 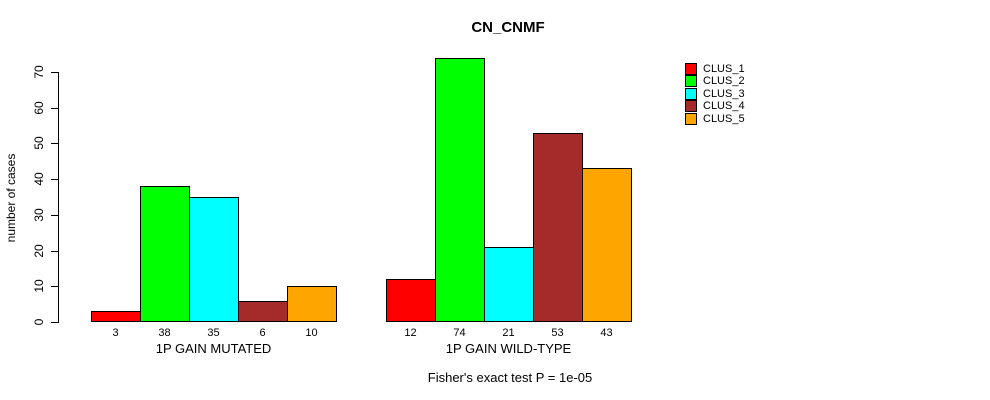 What do you see at coordinates (39, 108) in the screenshot?
I see `y-tick-label: 60` at bounding box center [39, 108].